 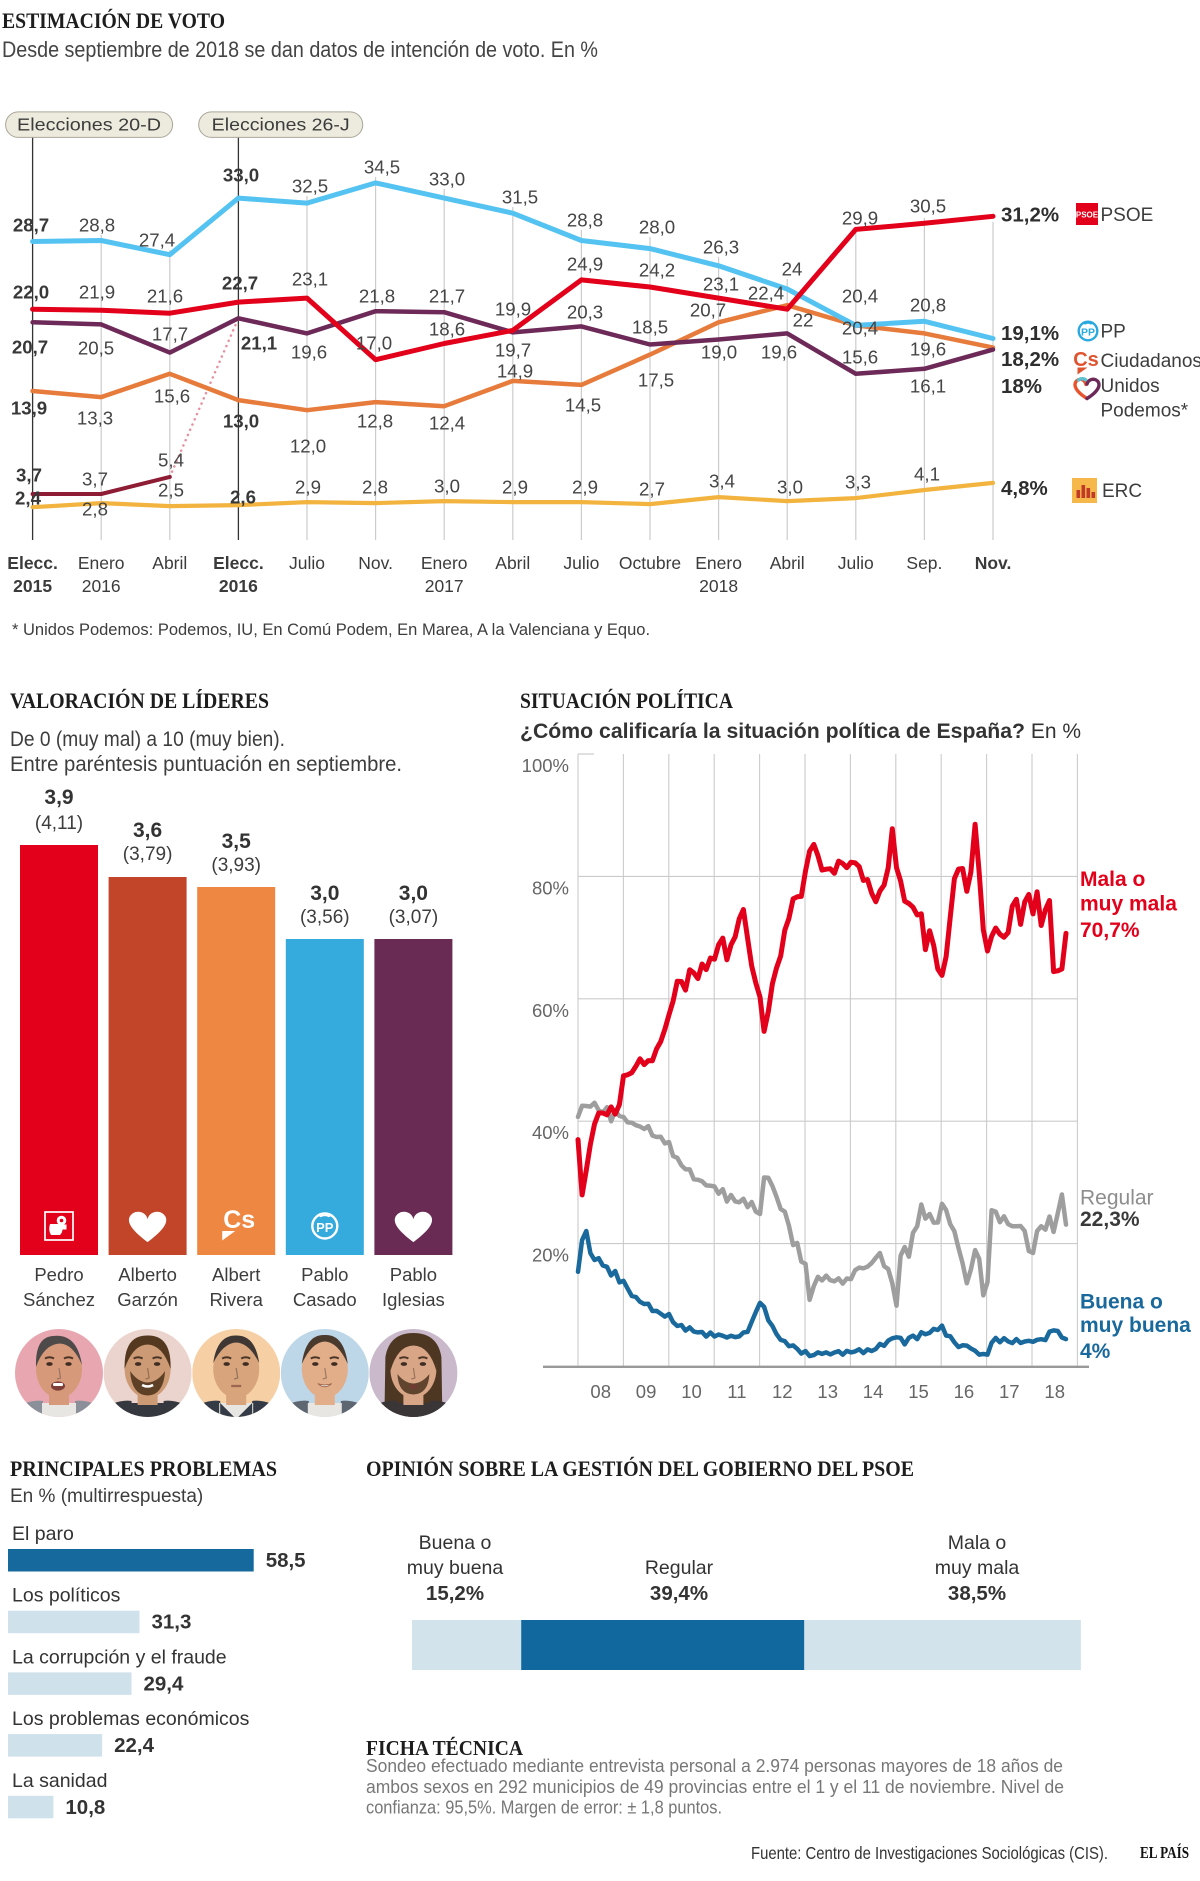 I want to click on svg-text: 20,5, so click(x=96, y=348).